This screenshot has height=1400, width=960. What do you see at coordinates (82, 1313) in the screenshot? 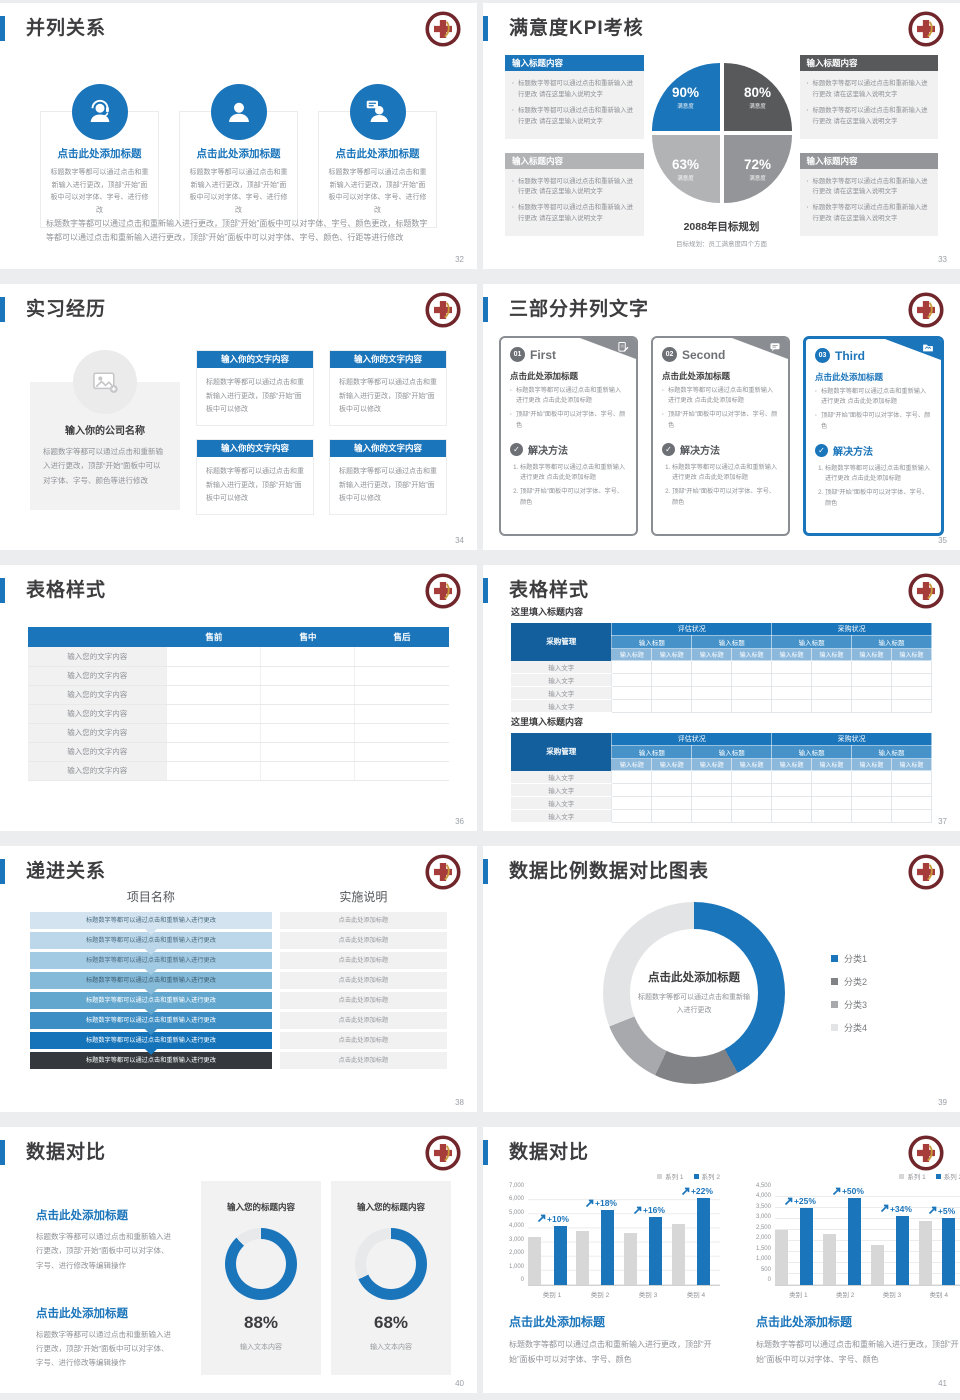
I see `block-heading: 点击此处添加标题` at bounding box center [82, 1313].